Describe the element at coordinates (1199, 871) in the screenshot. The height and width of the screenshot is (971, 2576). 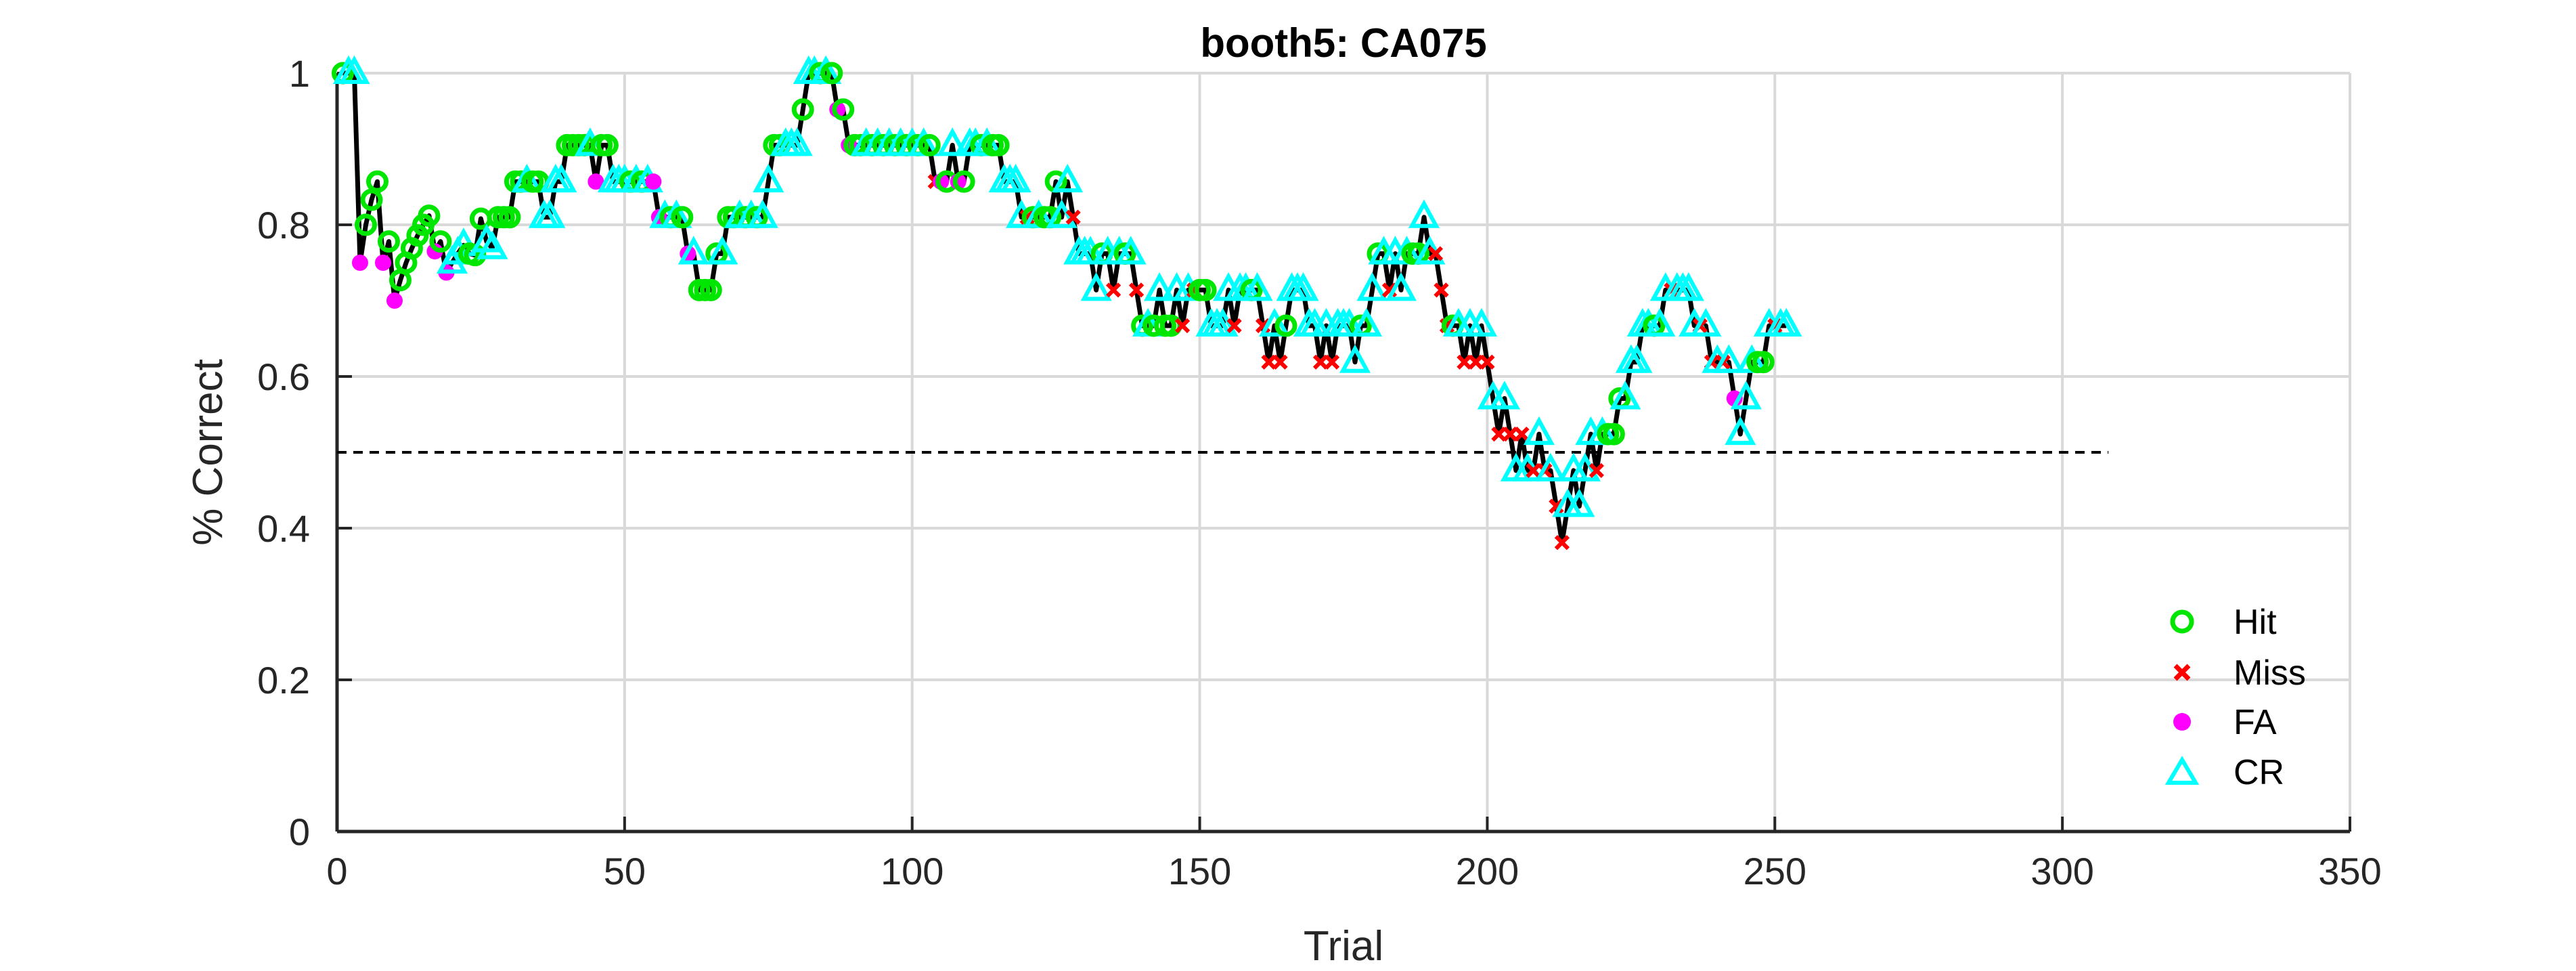
I see `x-tick-label: 150` at that location.